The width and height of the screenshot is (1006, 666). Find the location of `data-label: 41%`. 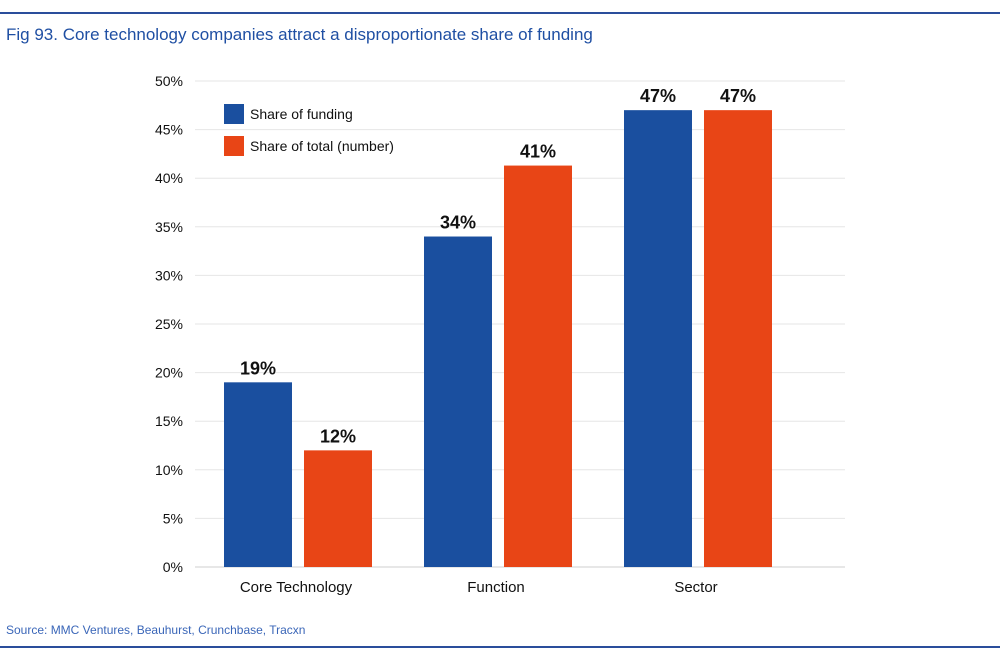

data-label: 41% is located at coordinates (538, 152).